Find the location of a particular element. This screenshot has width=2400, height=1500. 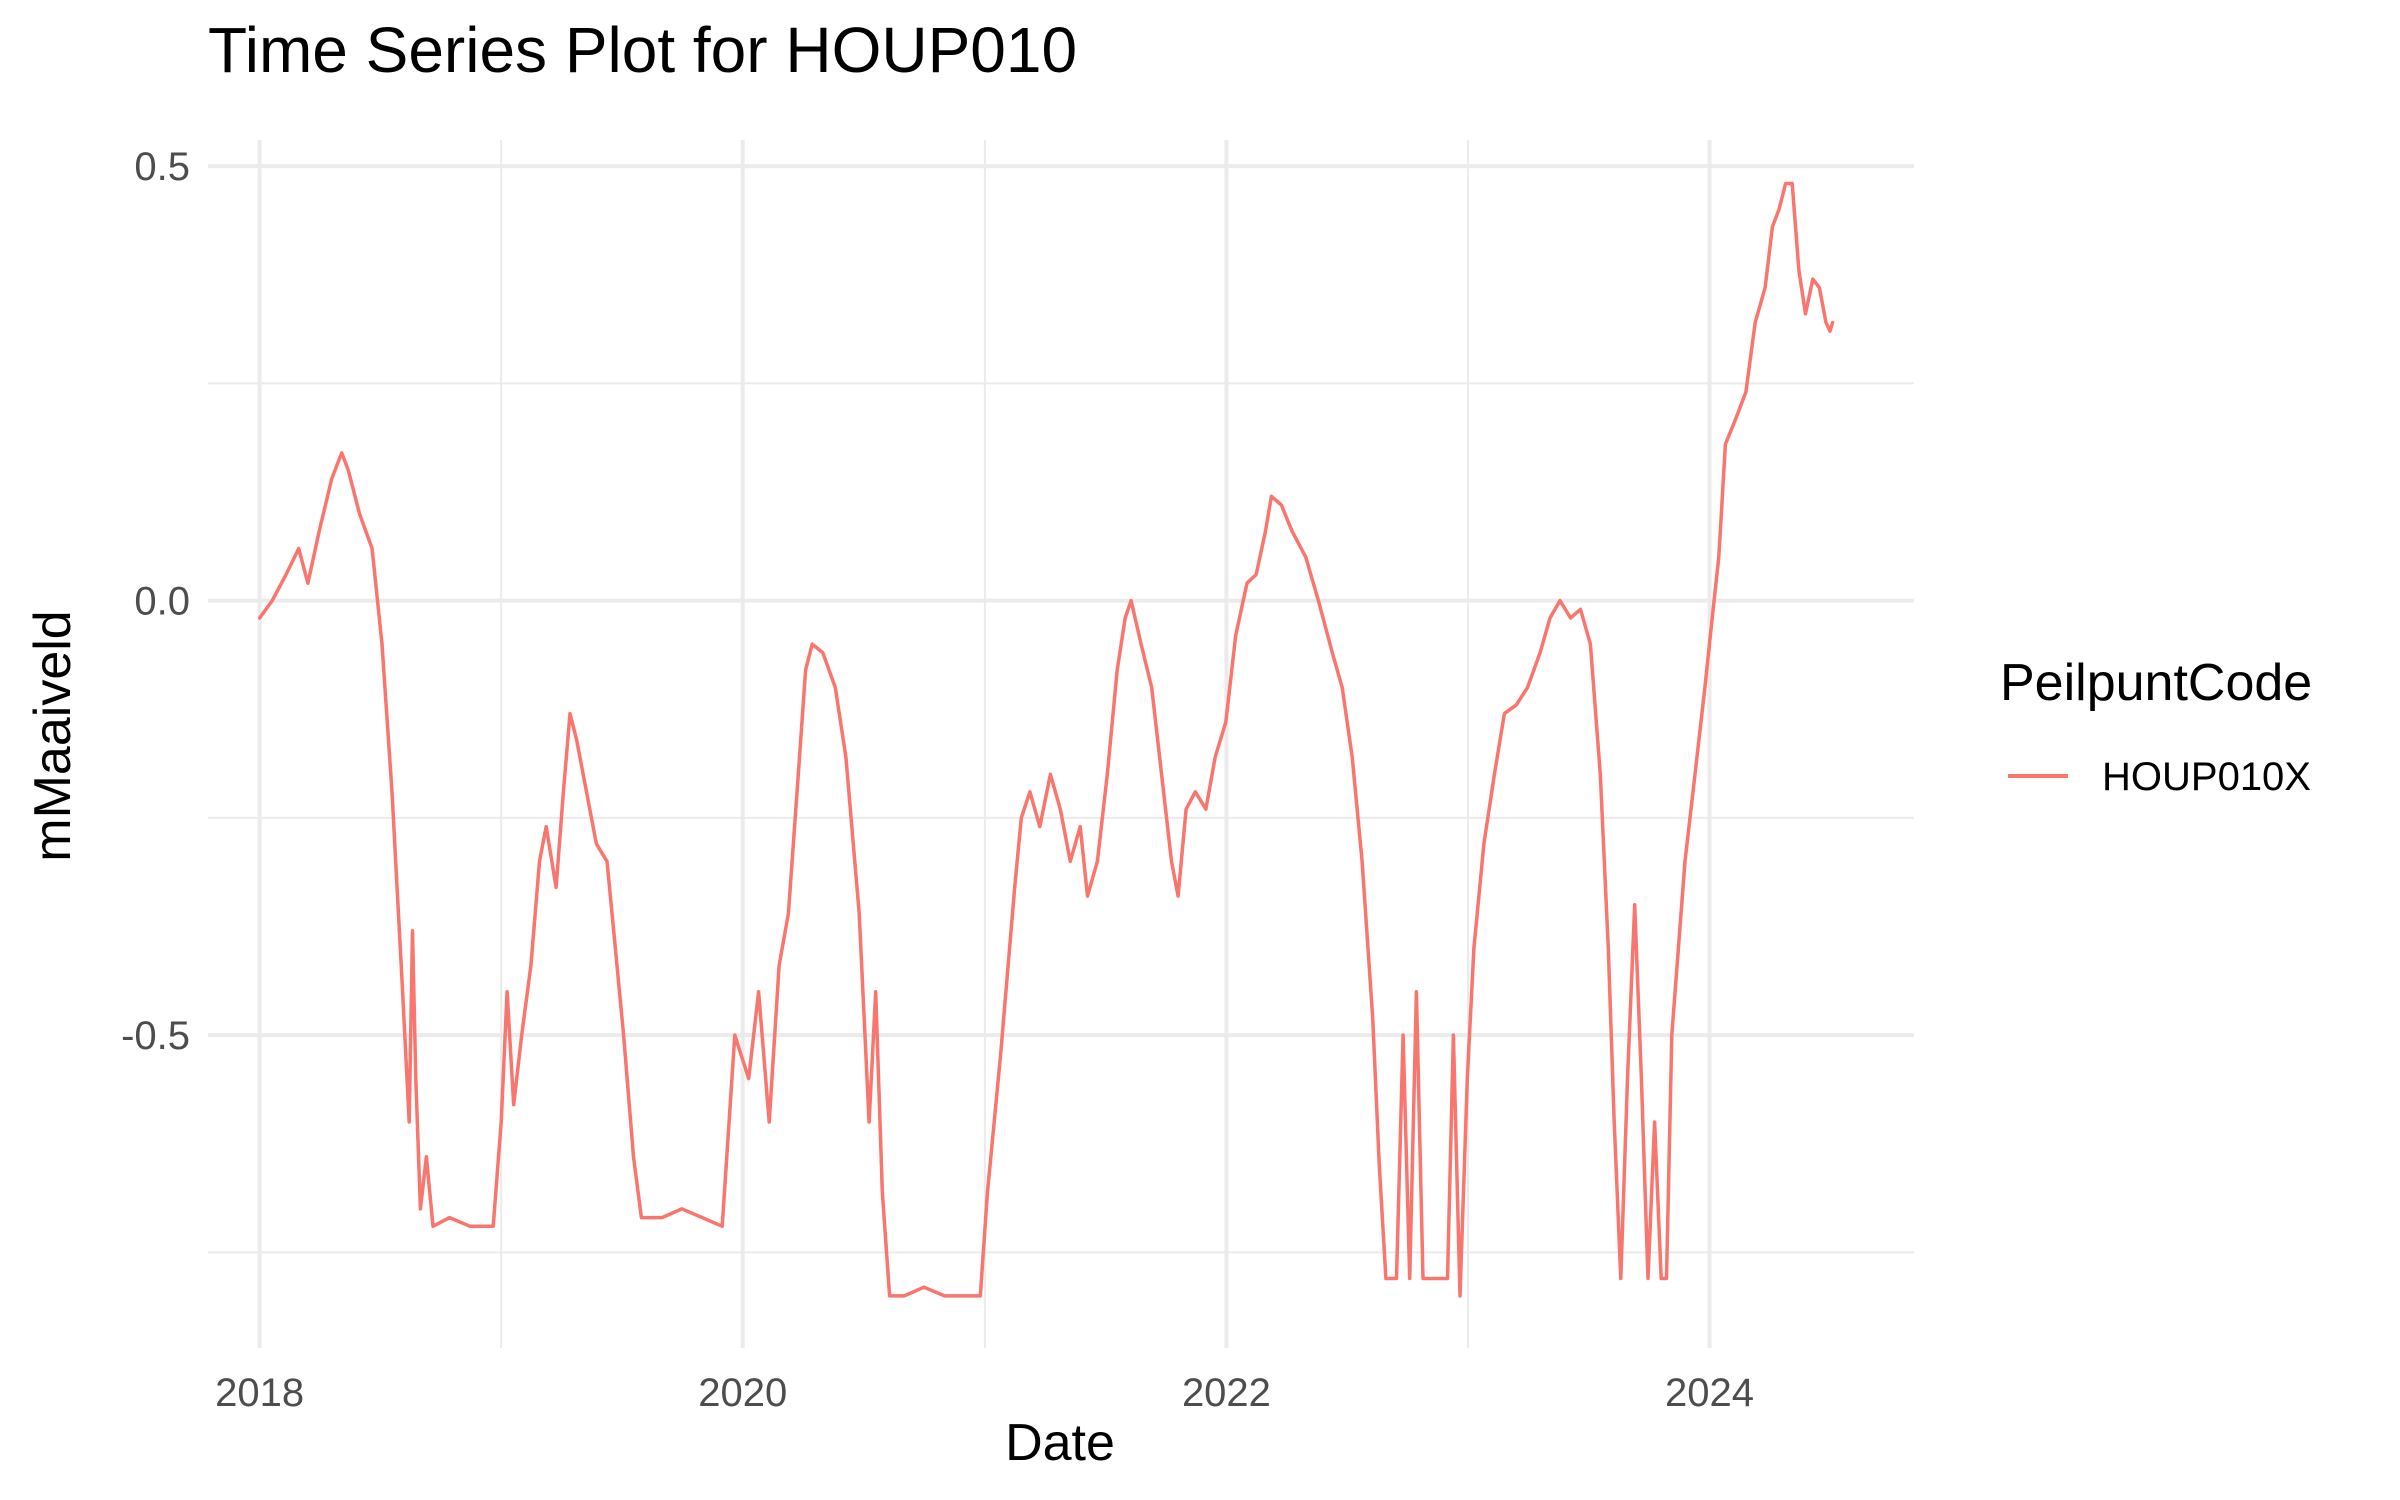

legend-label: HOUP010X is located at coordinates (2206, 777).